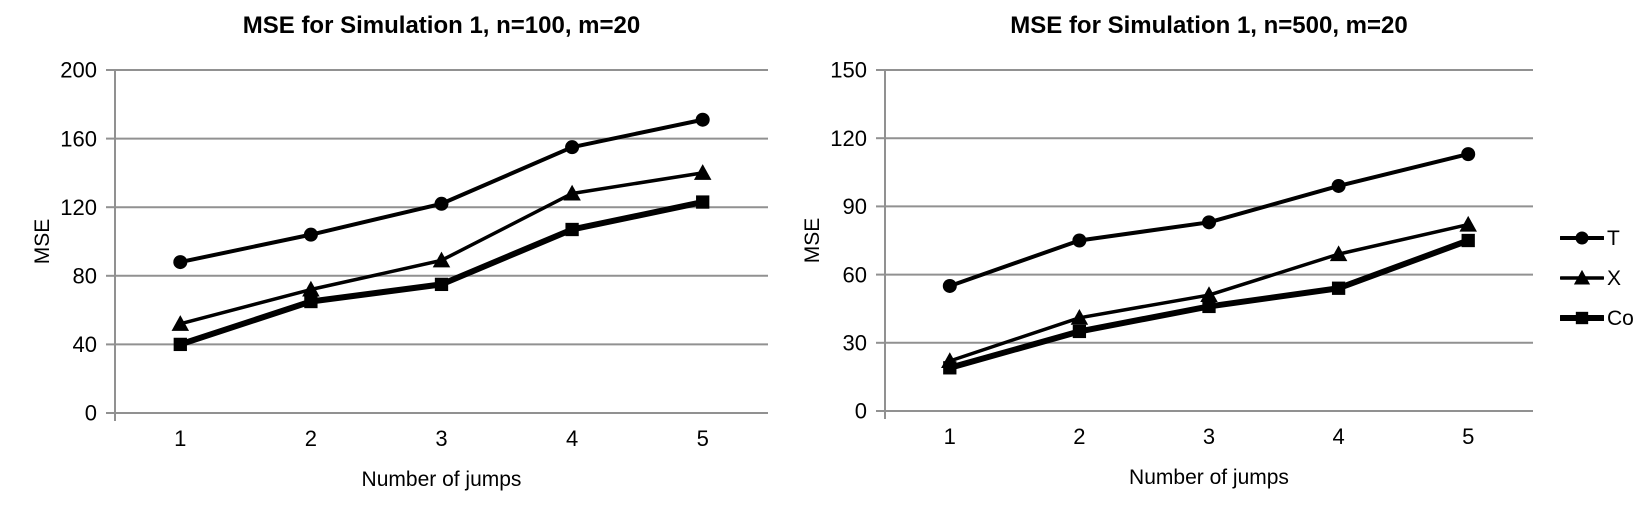 The width and height of the screenshot is (1648, 505). I want to click on legend-item-t: T, so click(1596, 238).